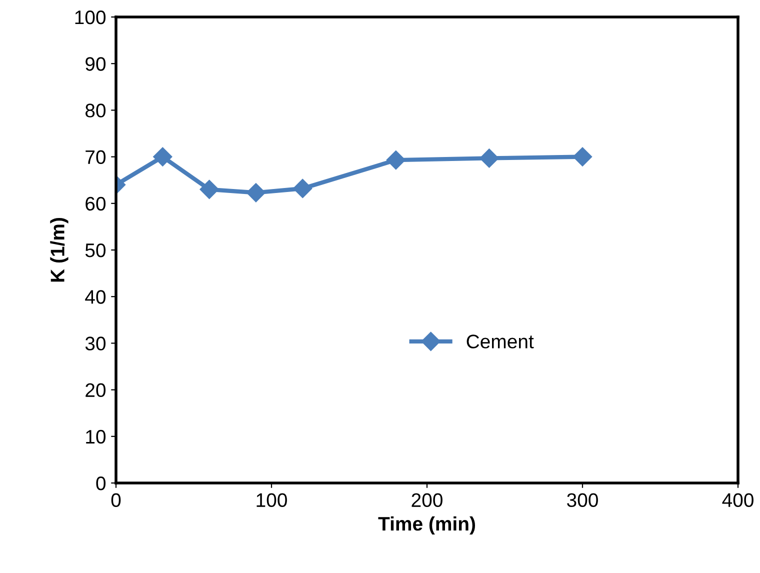  What do you see at coordinates (96, 437) in the screenshot?
I see `y-tick-label: 10` at bounding box center [96, 437].